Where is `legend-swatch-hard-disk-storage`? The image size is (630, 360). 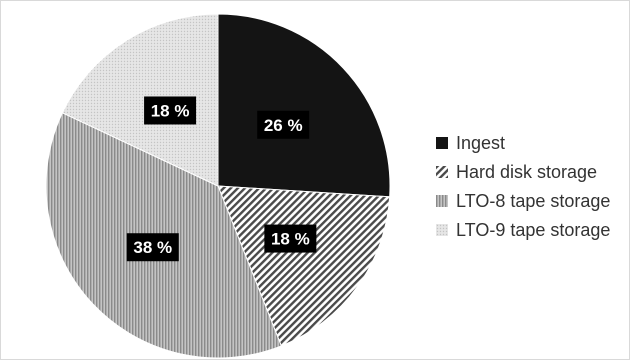 legend-swatch-hard-disk-storage is located at coordinates (442, 172).